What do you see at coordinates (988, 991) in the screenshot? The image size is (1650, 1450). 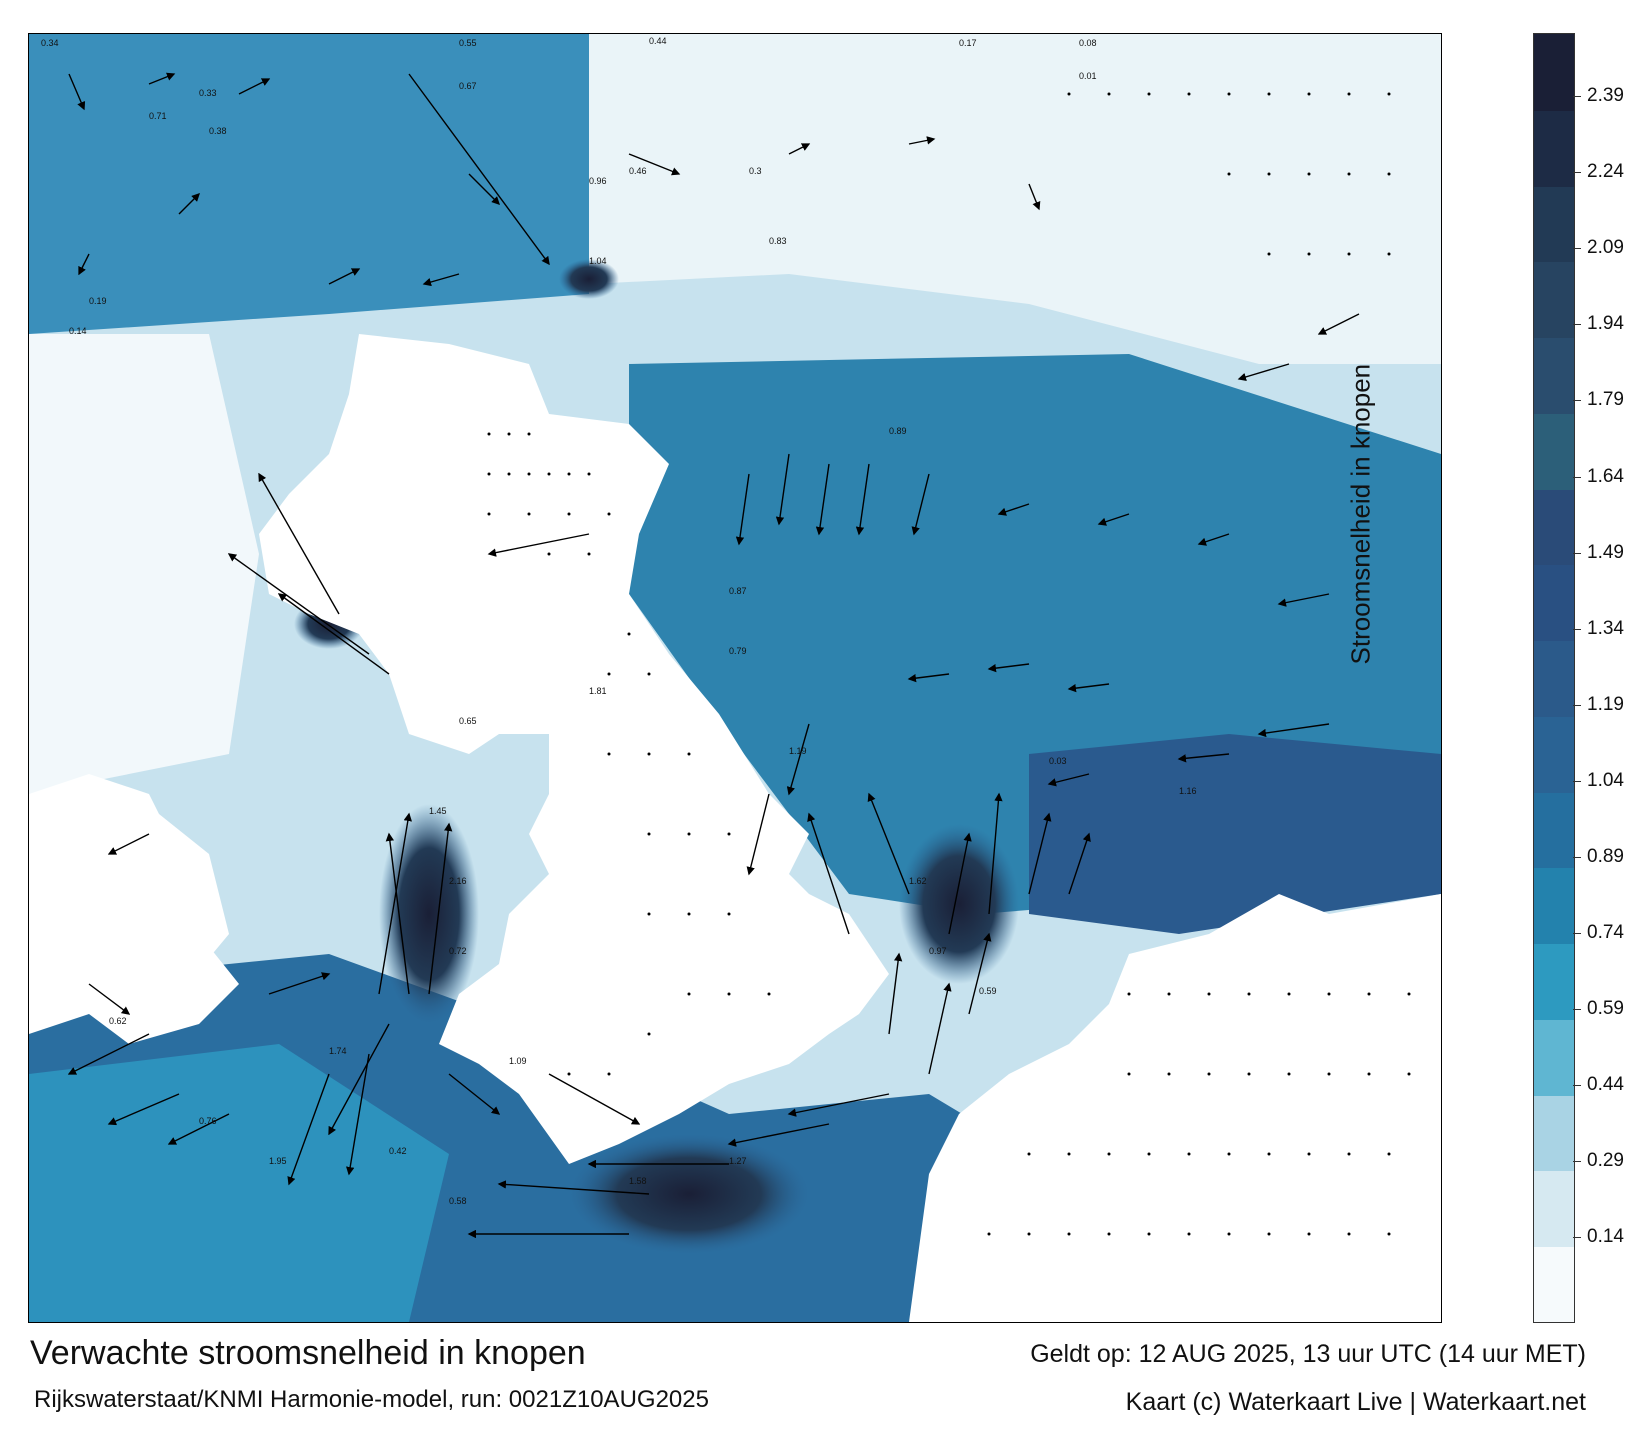 I see `speed-label: 0.59` at bounding box center [988, 991].